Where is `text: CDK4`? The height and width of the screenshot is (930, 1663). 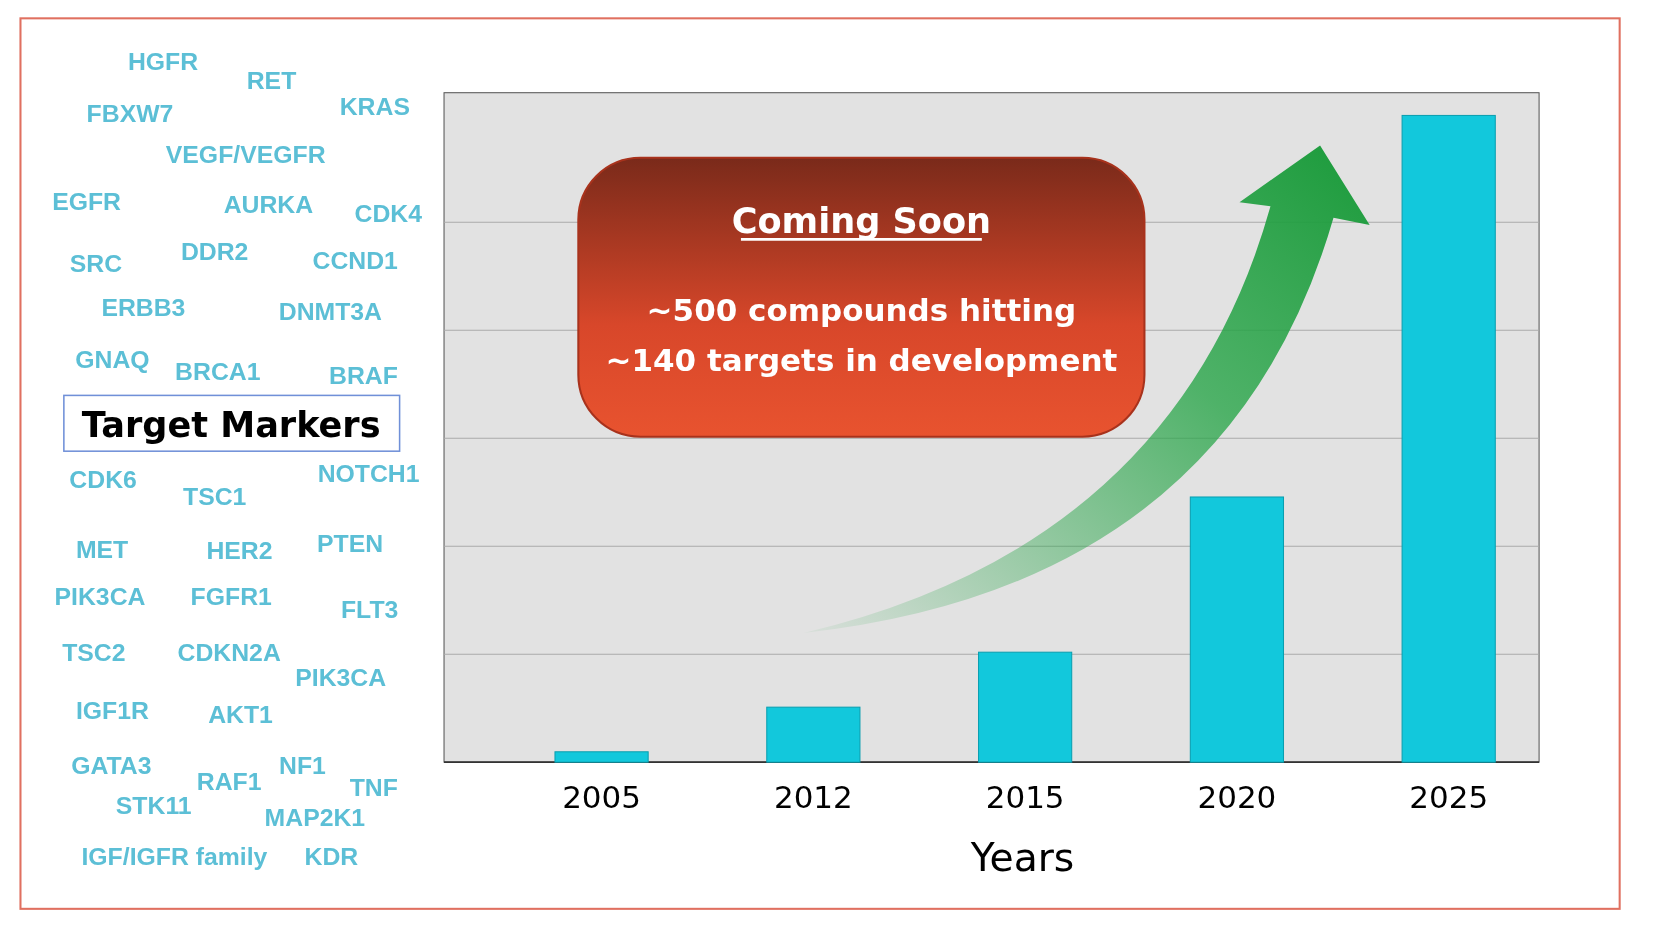 text: CDK4 is located at coordinates (388, 213).